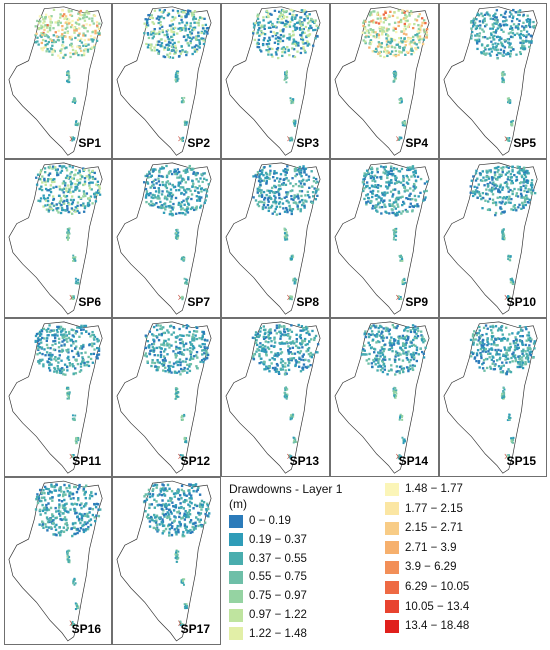 The height and width of the screenshot is (650, 550). I want to click on legend-item: 6.29 − 10.05, so click(427, 587).